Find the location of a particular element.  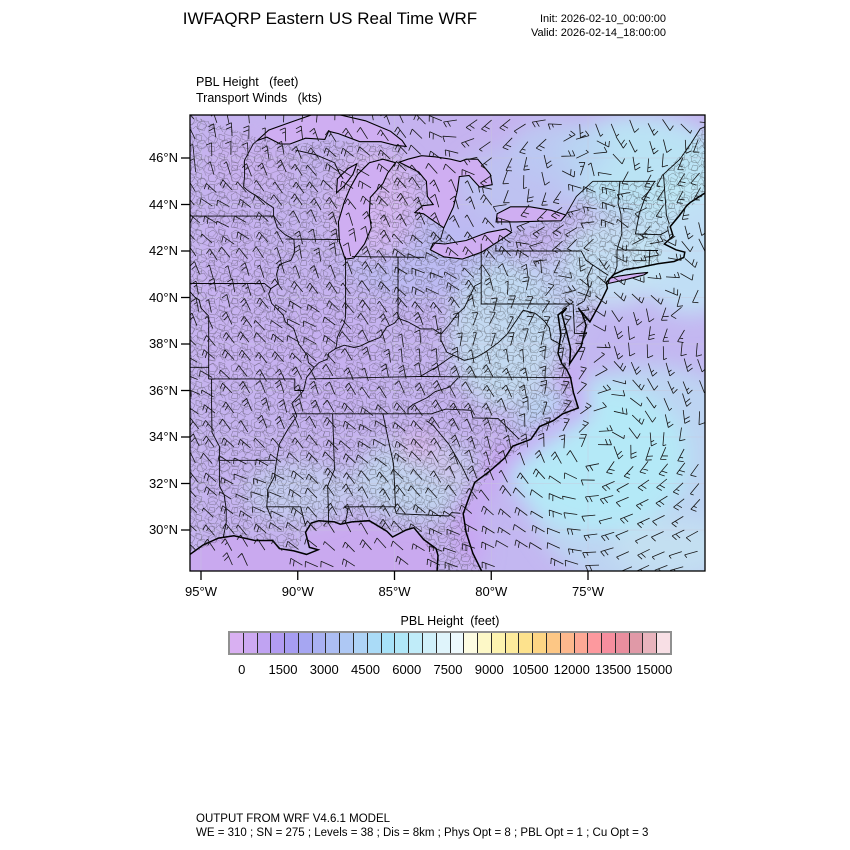

colorbar-tick-label: 10500 is located at coordinates (530, 669).